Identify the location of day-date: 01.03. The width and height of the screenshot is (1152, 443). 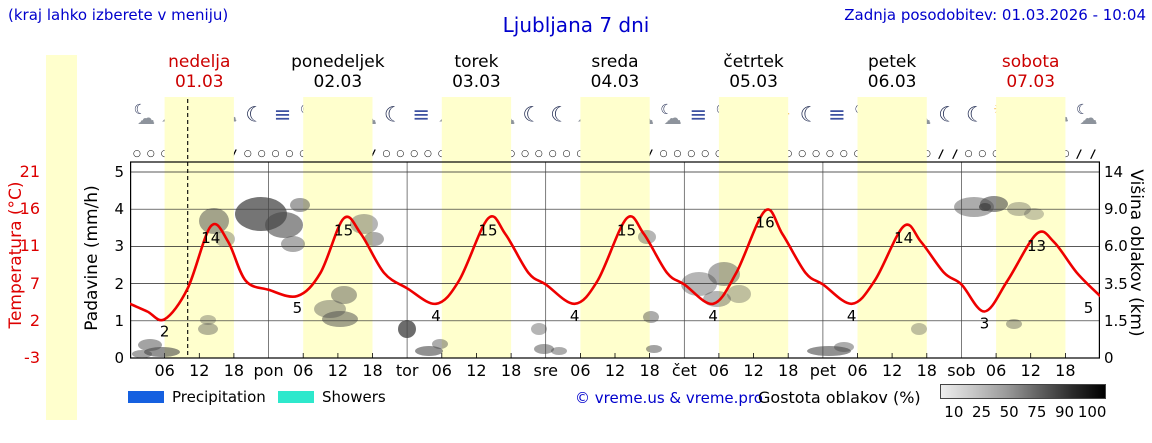
(199, 82).